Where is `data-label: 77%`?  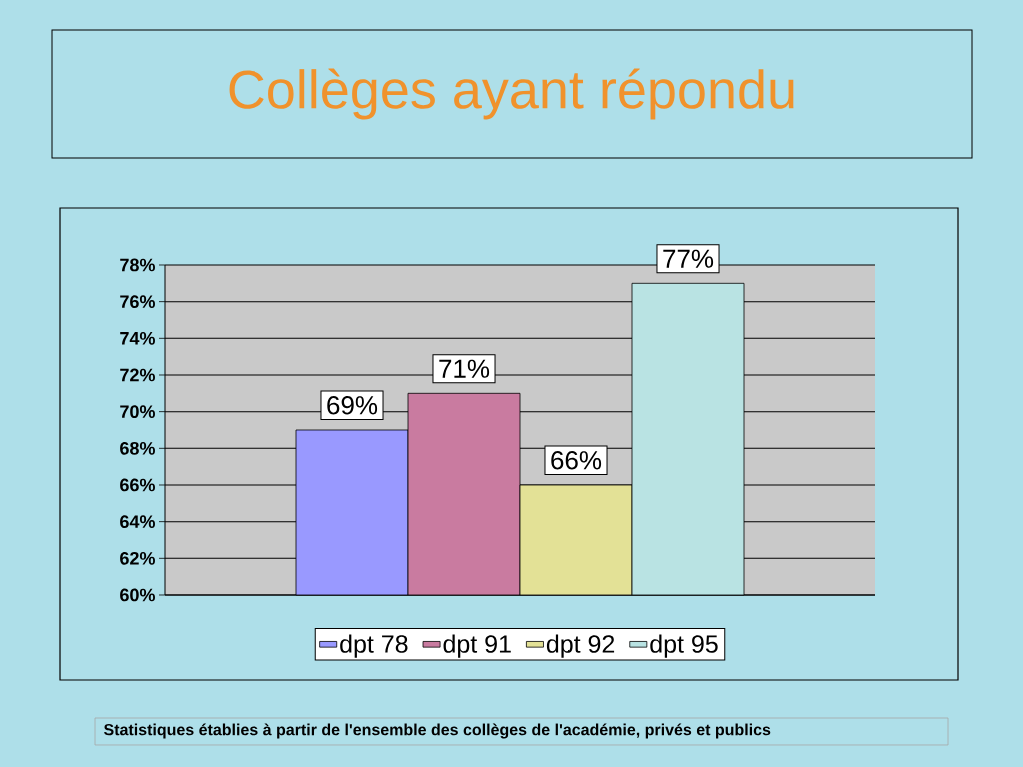
data-label: 77% is located at coordinates (688, 258).